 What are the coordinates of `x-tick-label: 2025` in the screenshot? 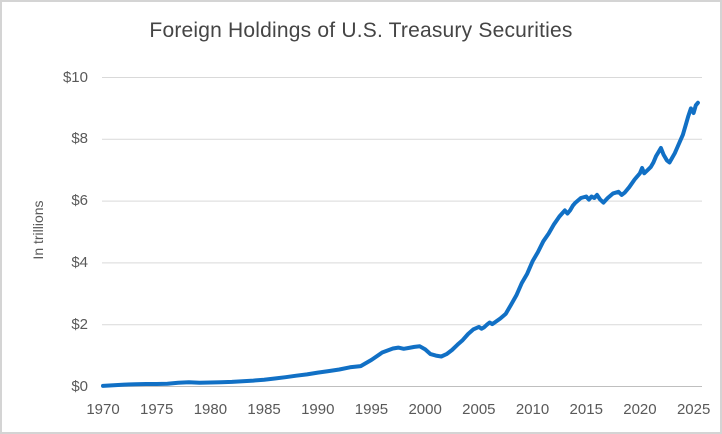 It's located at (693, 409).